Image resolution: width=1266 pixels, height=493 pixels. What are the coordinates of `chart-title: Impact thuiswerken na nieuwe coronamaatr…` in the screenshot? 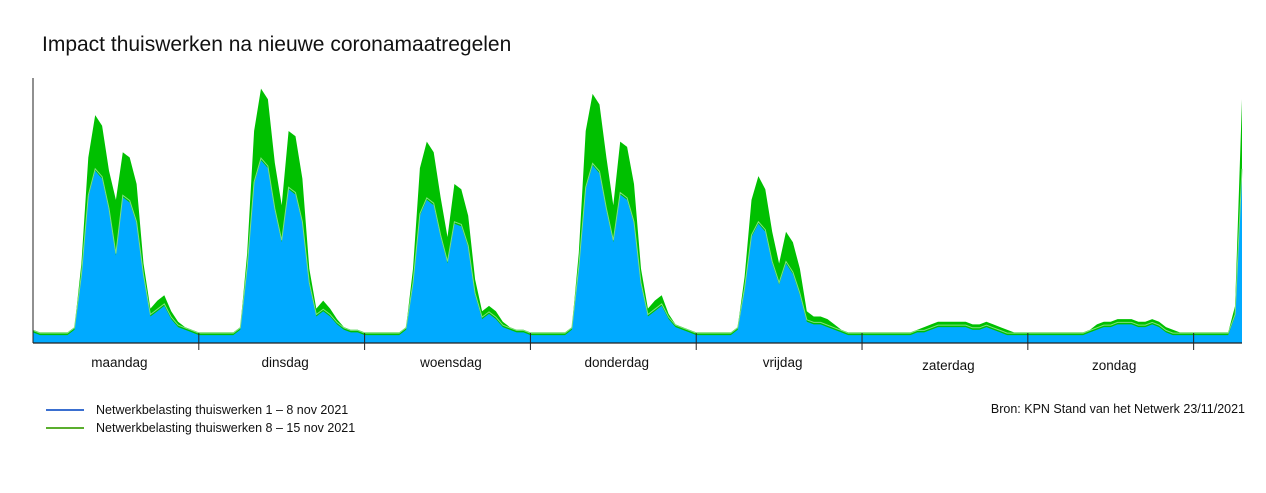 It's located at (277, 44).